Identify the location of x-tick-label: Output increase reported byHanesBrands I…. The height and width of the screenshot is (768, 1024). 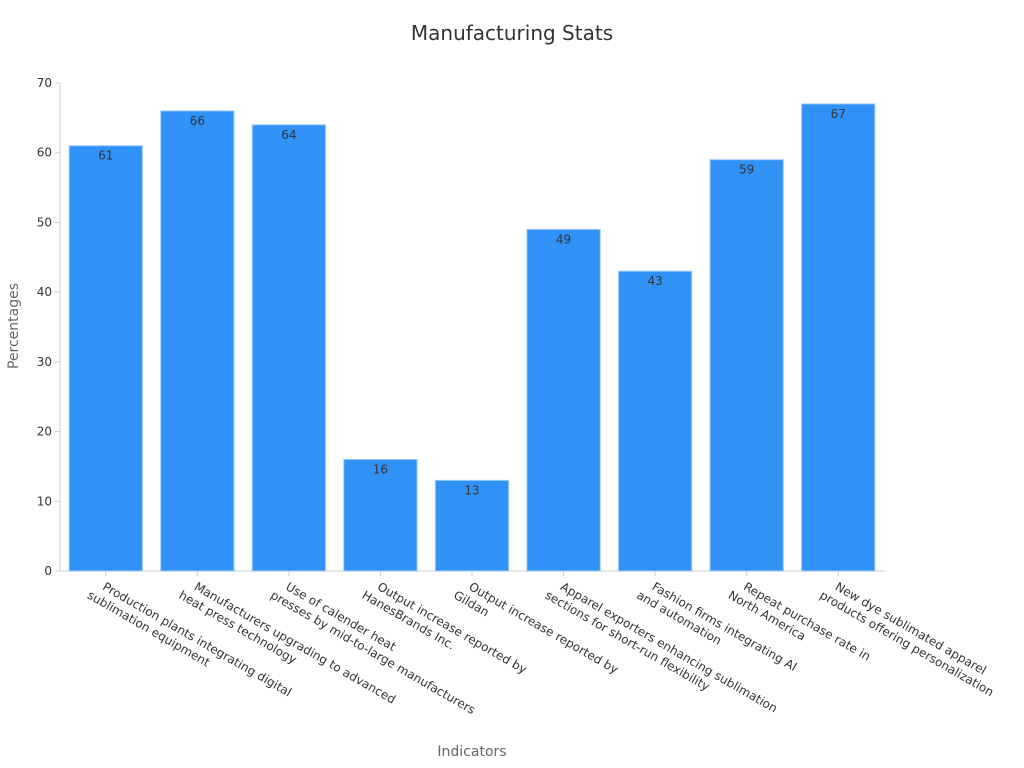
(445, 632).